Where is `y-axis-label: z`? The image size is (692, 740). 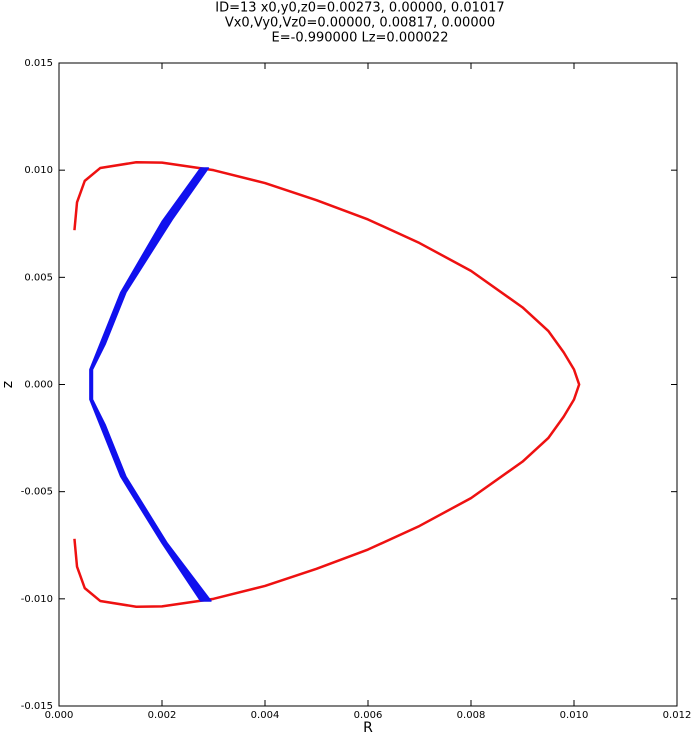 y-axis-label: z is located at coordinates (8, 384).